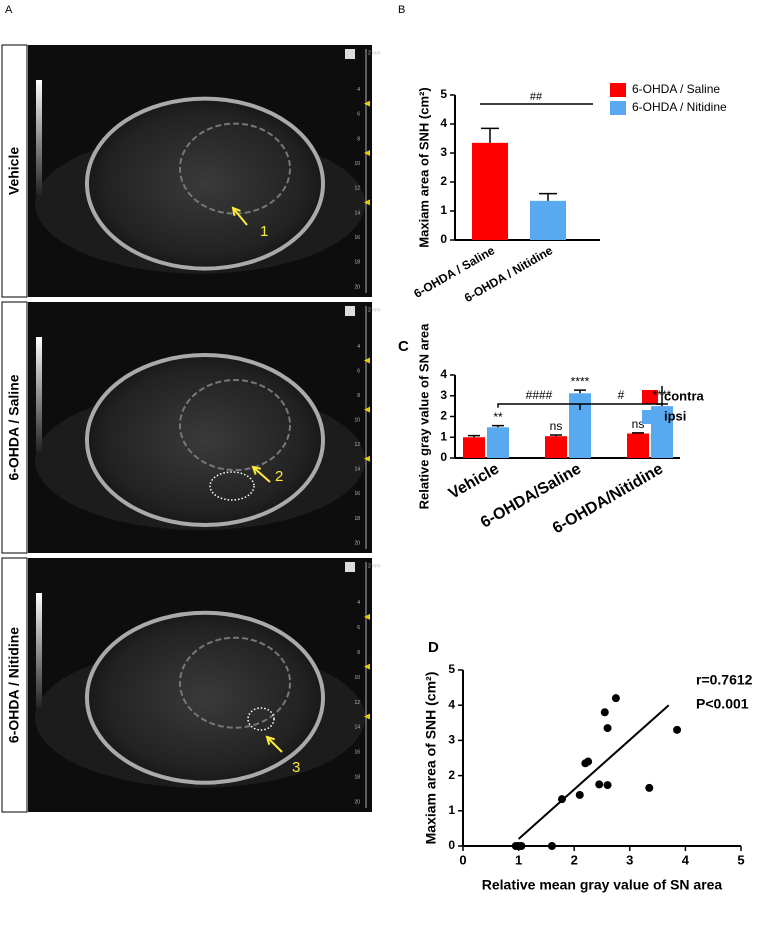 Image resolution: width=784 pixels, height=932 pixels. What do you see at coordinates (423, 167) in the screenshot?
I see `y-axis-label: Maxiam area of SNH (cm²)` at bounding box center [423, 167].